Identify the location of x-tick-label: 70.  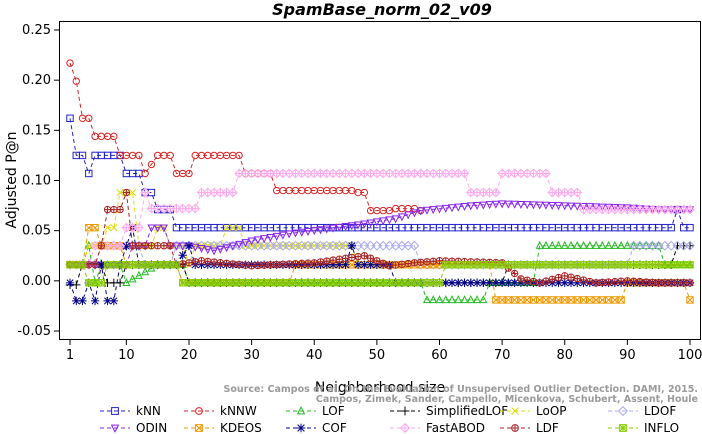
(502, 355).